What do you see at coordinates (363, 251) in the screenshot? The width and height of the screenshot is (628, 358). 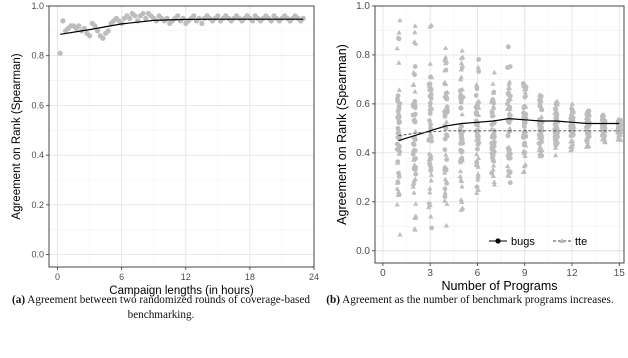 I see `chart-b-y-tick-label: 0.0` at bounding box center [363, 251].